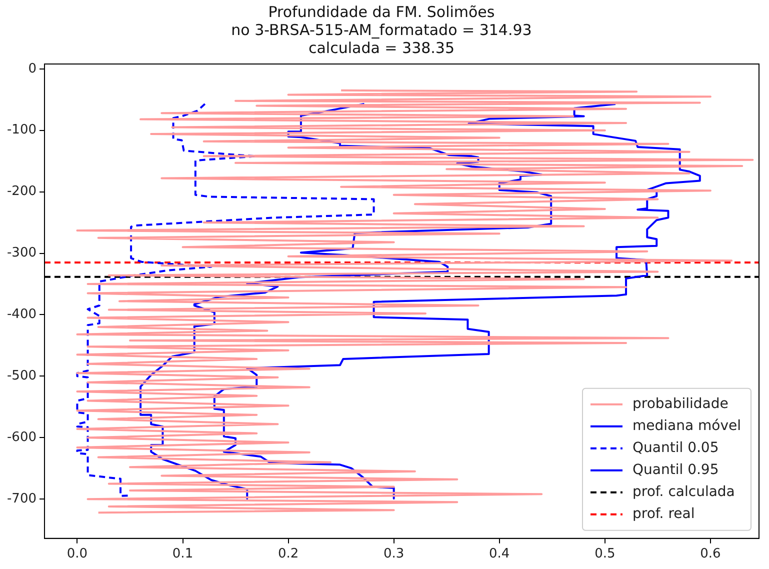 The width and height of the screenshot is (769, 569). What do you see at coordinates (77, 554) in the screenshot?
I see `x-tick-label: 0.0` at bounding box center [77, 554].